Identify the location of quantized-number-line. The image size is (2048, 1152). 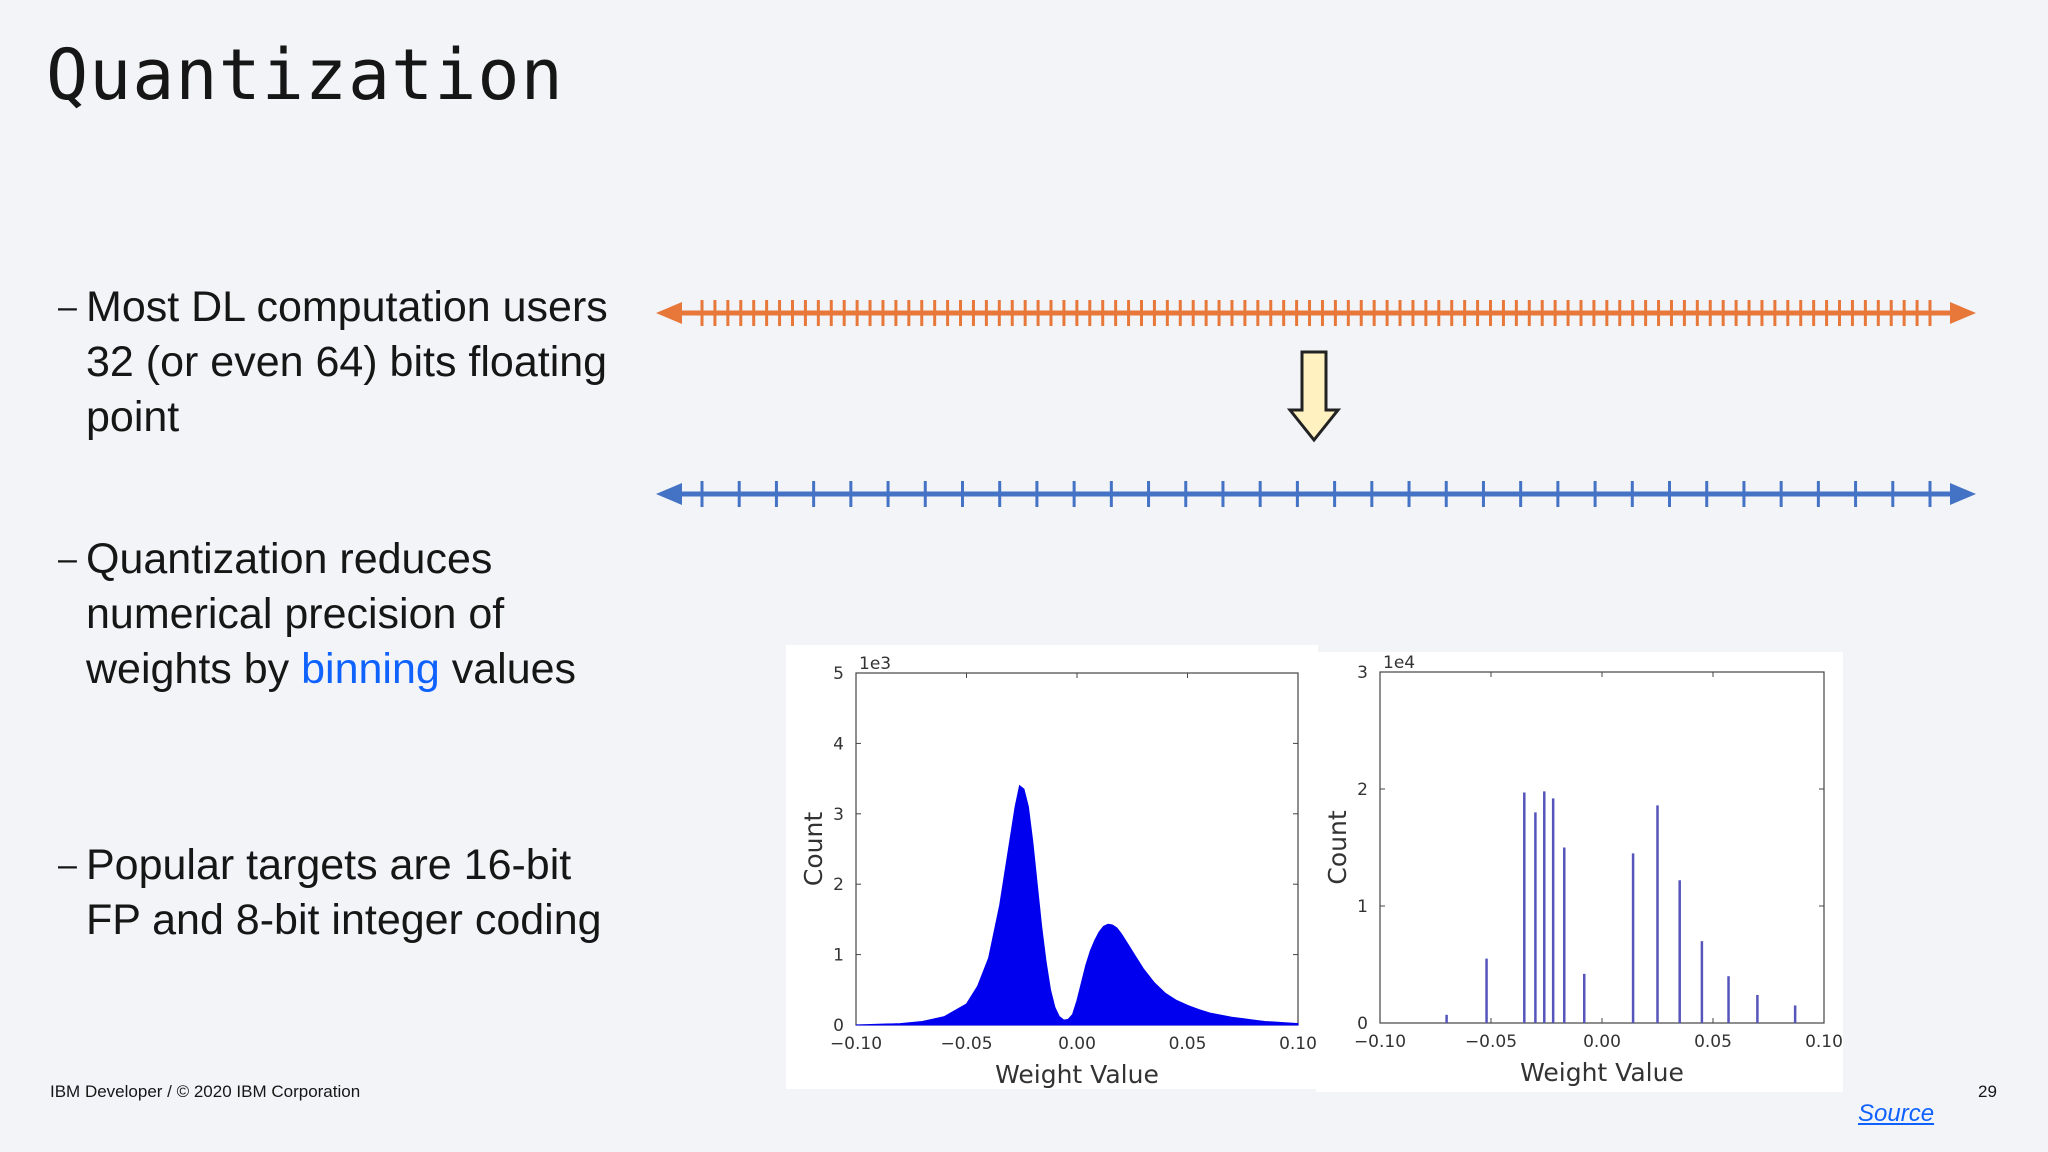
(1316, 494).